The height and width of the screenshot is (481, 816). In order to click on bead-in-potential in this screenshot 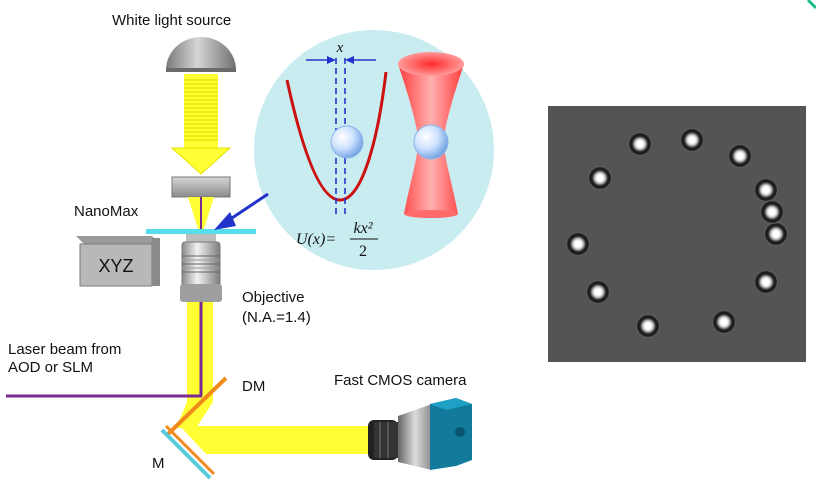, I will do `click(347, 142)`.